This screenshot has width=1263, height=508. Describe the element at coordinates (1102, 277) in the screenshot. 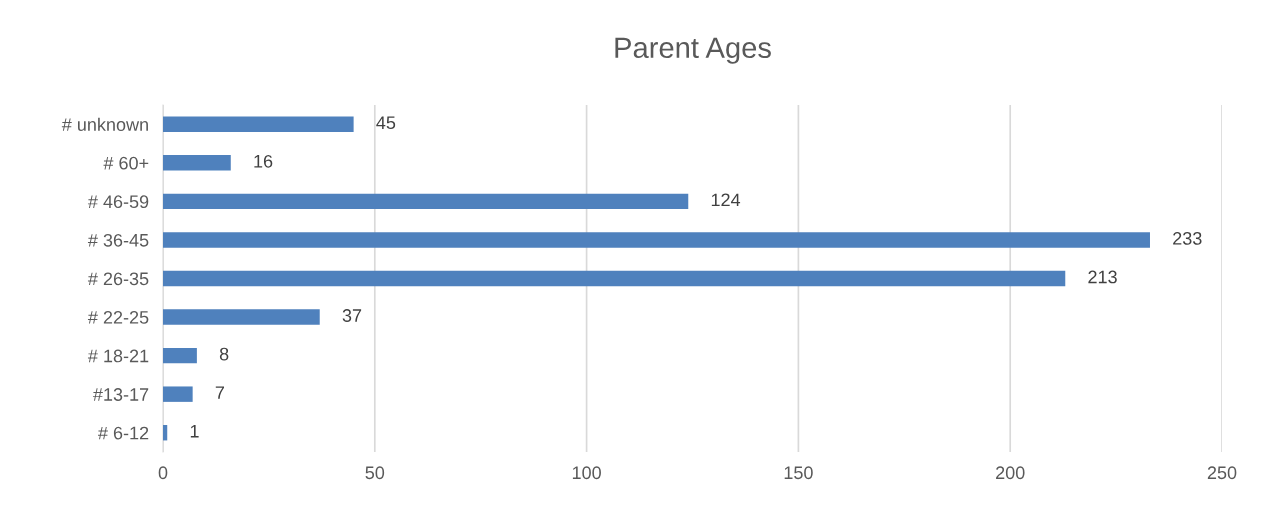

I see `data-label: 213` at that location.